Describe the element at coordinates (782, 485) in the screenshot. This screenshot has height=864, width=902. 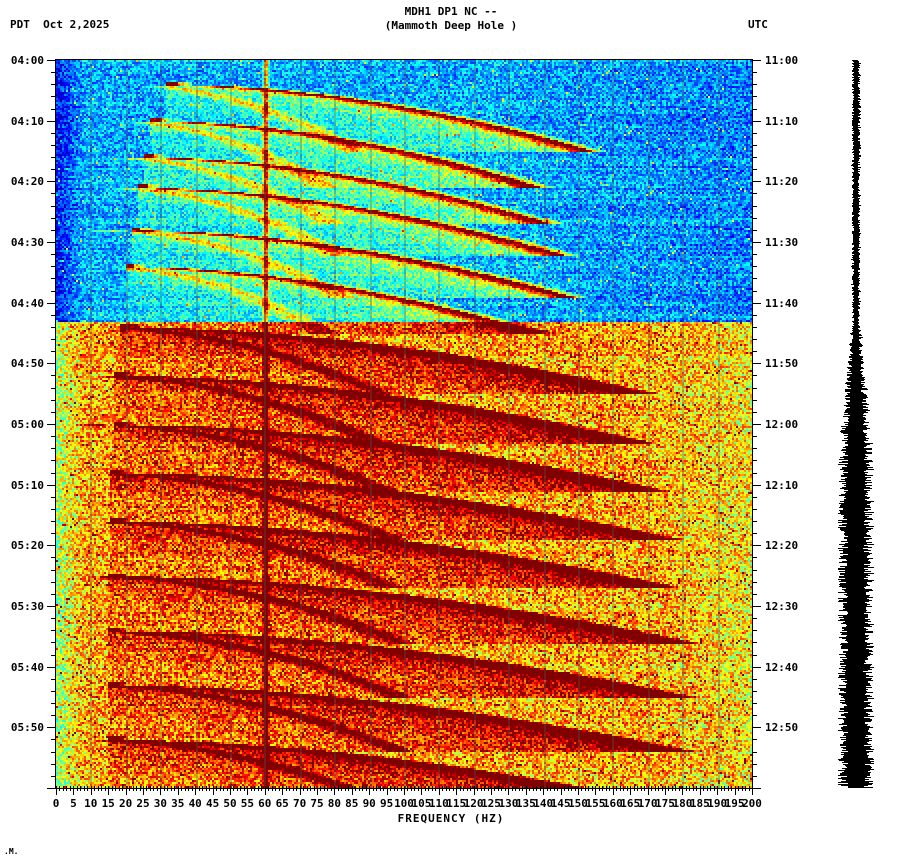
I see `time-tick-label-utc: 12:10` at that location.